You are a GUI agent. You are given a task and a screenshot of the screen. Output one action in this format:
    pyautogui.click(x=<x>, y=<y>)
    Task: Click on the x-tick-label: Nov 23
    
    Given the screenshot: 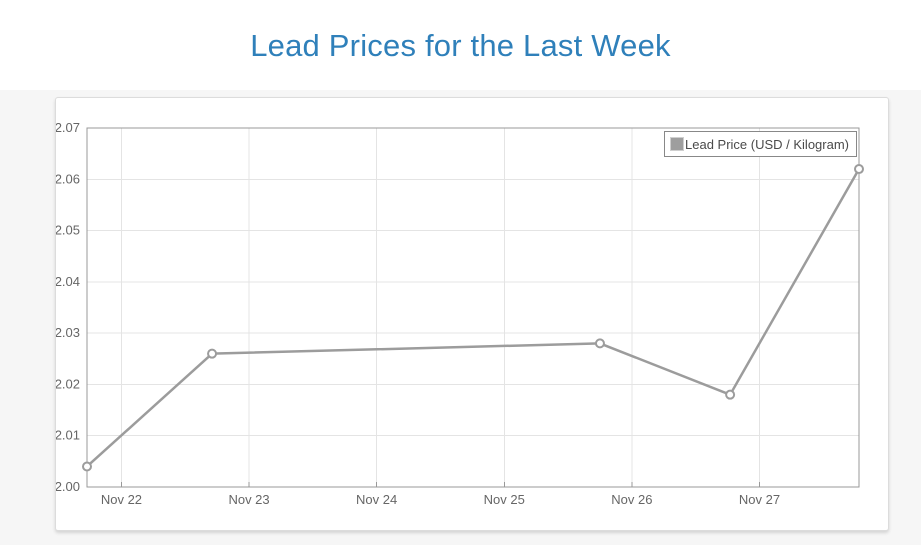 What is the action you would take?
    pyautogui.click(x=248, y=499)
    